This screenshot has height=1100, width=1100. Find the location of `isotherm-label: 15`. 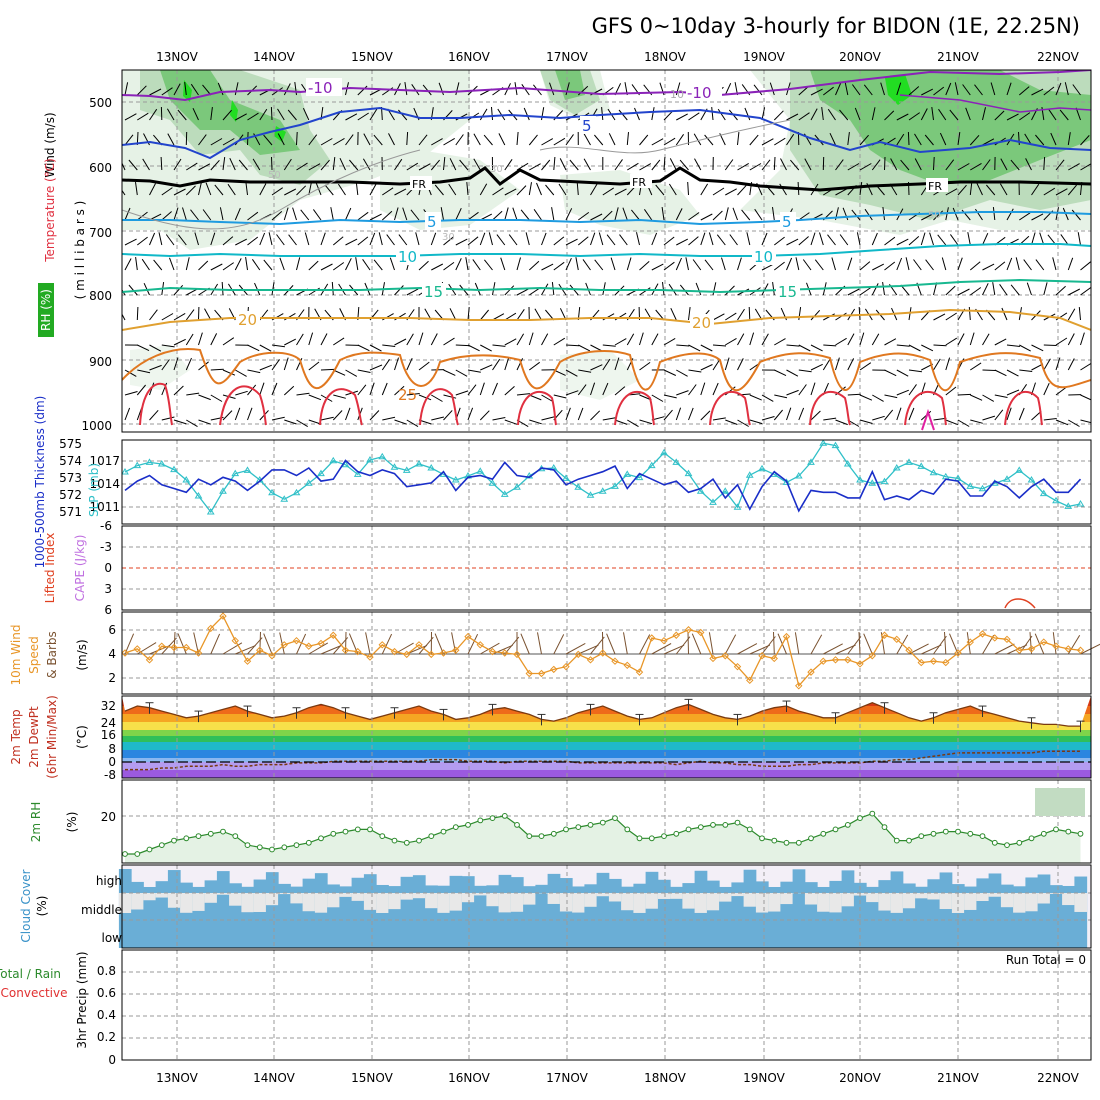

isotherm-label: 15 is located at coordinates (787, 292).